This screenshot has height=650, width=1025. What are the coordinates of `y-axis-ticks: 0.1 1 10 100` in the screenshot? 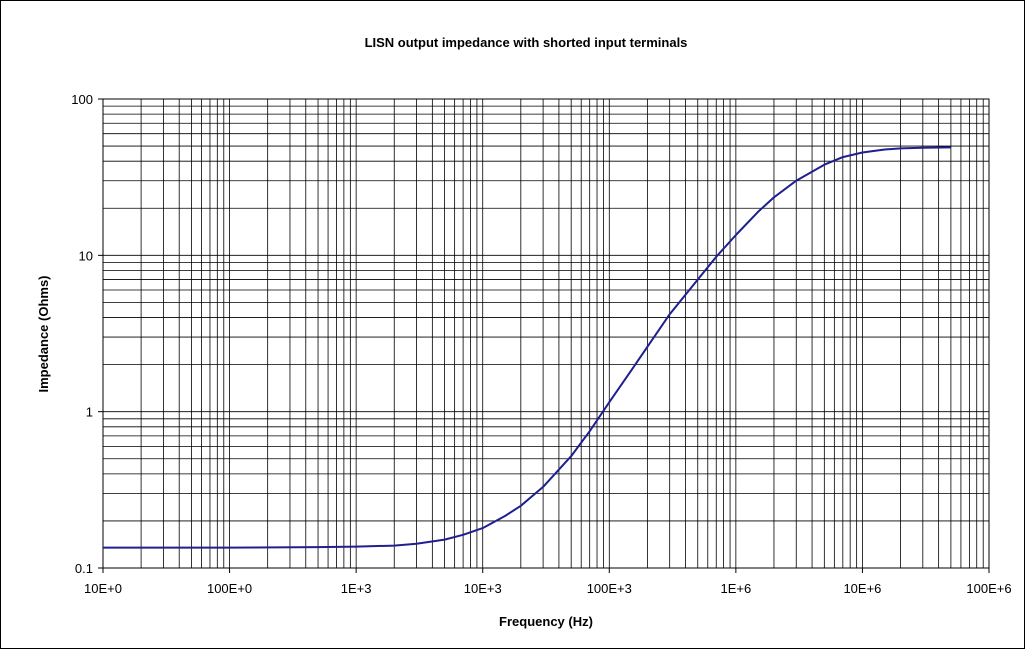 It's located at (87, 334).